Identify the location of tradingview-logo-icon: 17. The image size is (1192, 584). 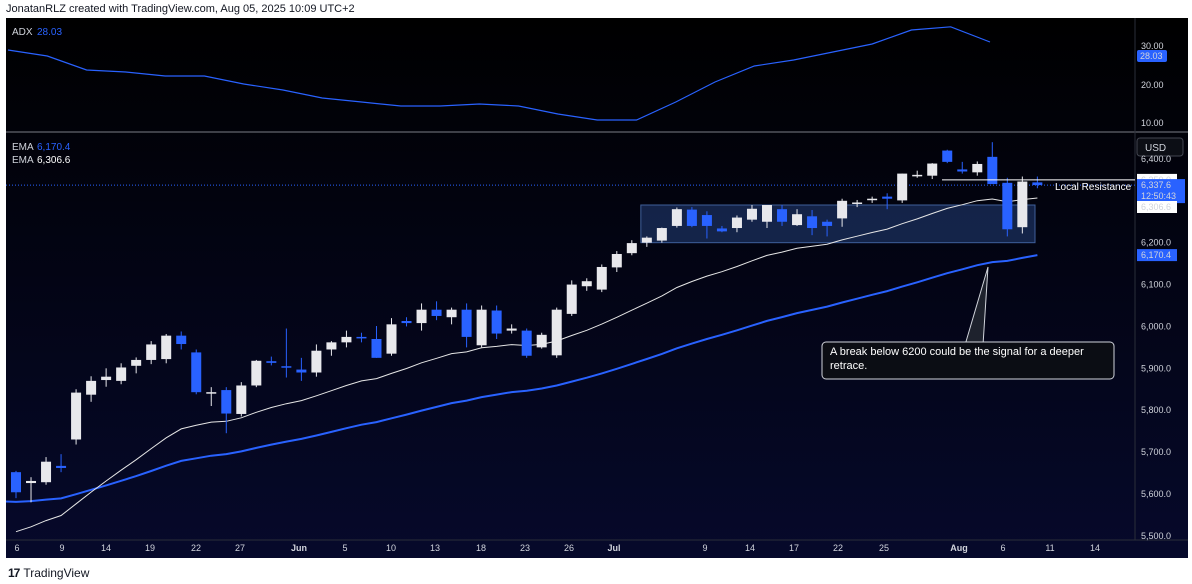
(14, 573).